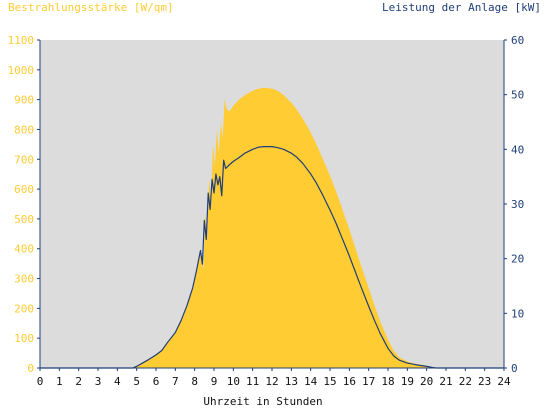  Describe the element at coordinates (329, 381) in the screenshot. I see `x-tick-label: 15` at that location.